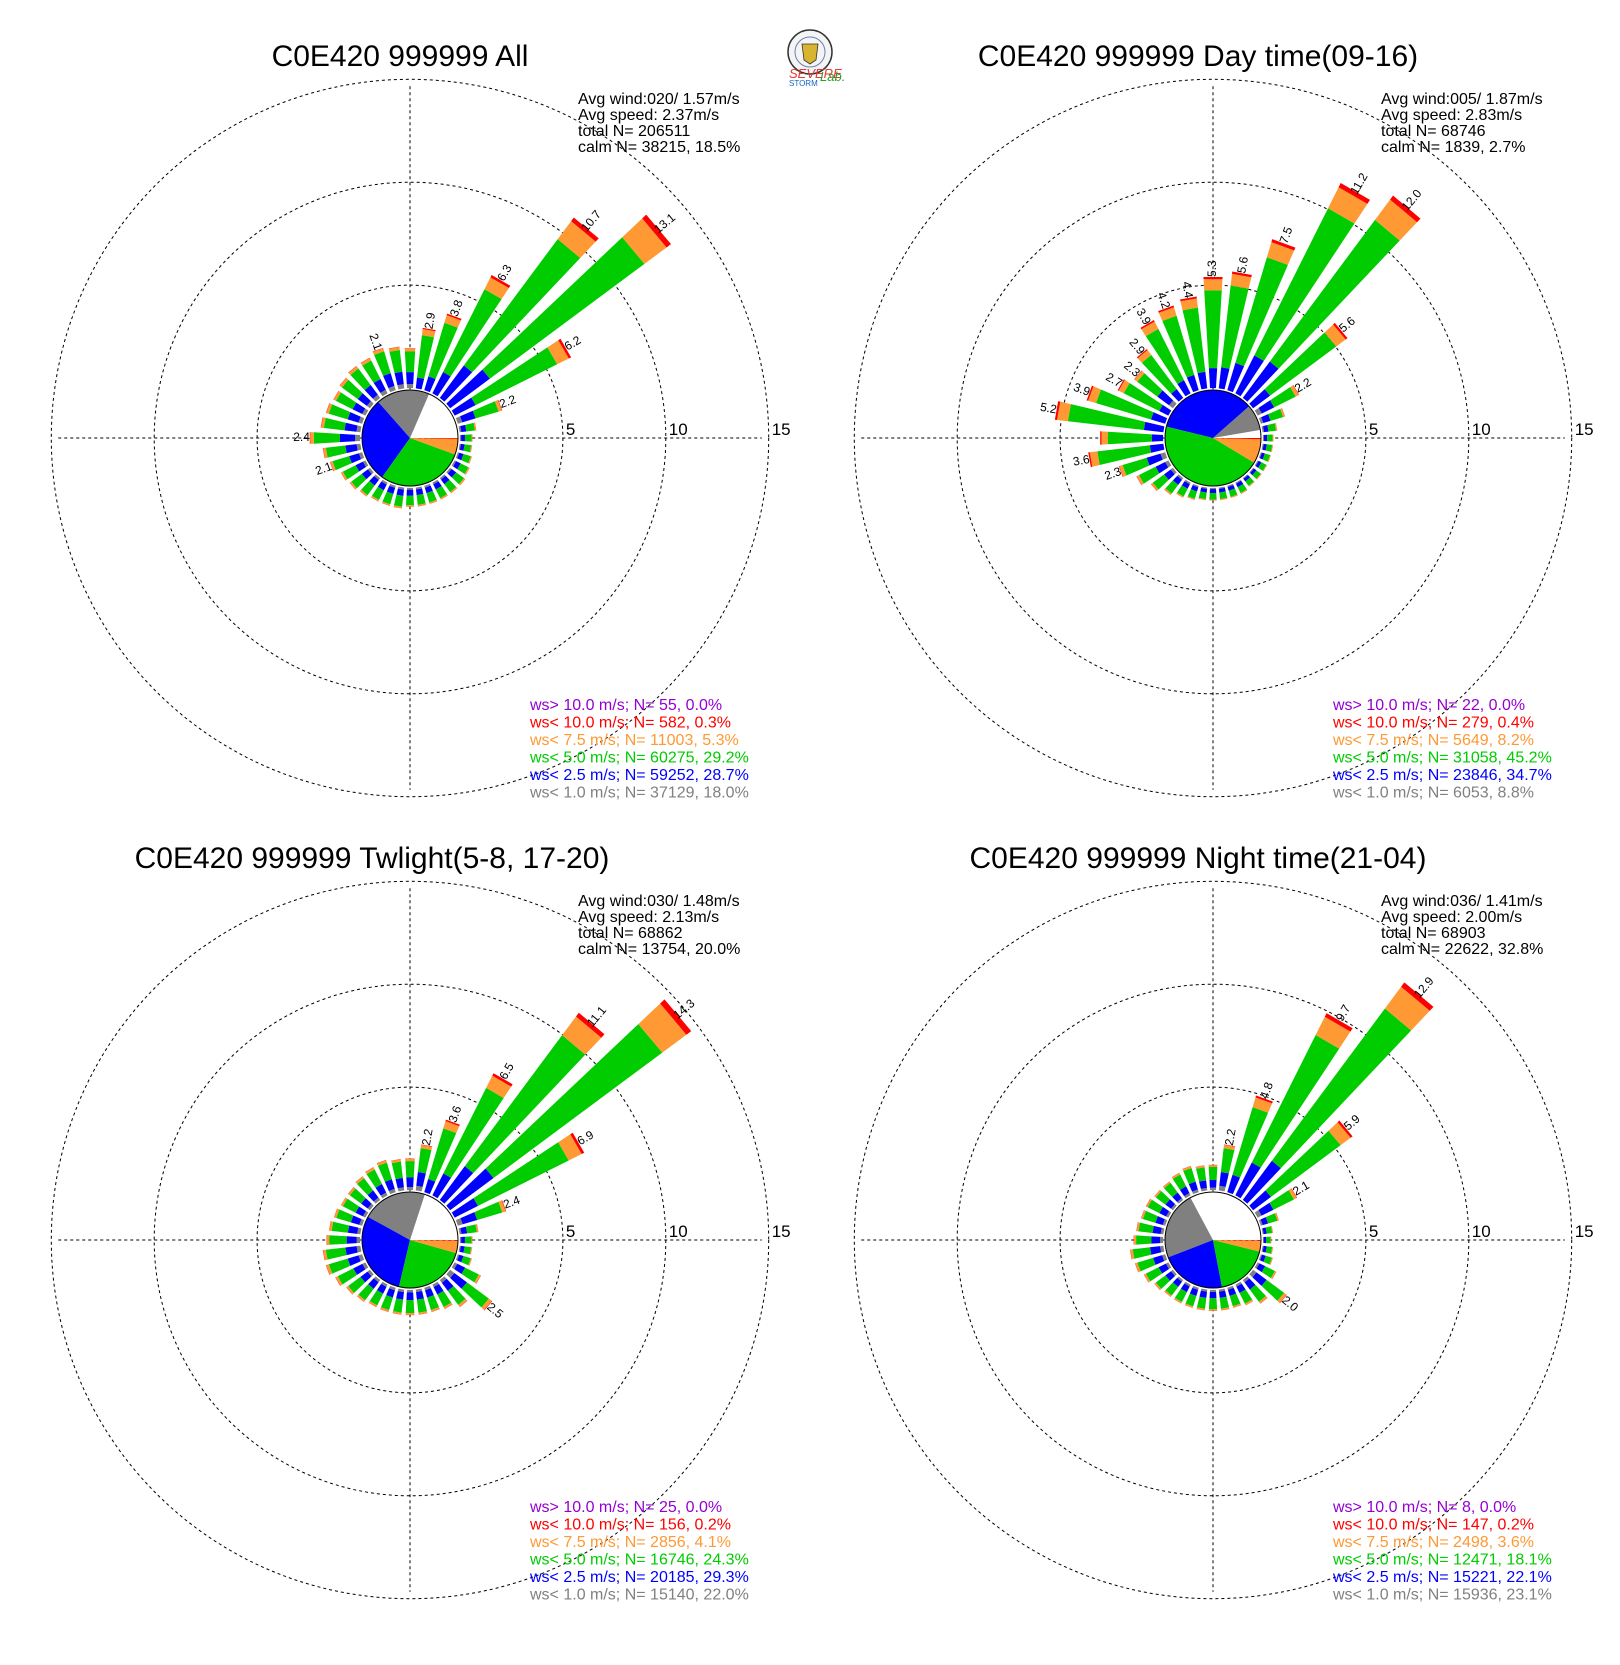  What do you see at coordinates (400, 56) in the screenshot?
I see `chart-title: C0E420 999999 All` at bounding box center [400, 56].